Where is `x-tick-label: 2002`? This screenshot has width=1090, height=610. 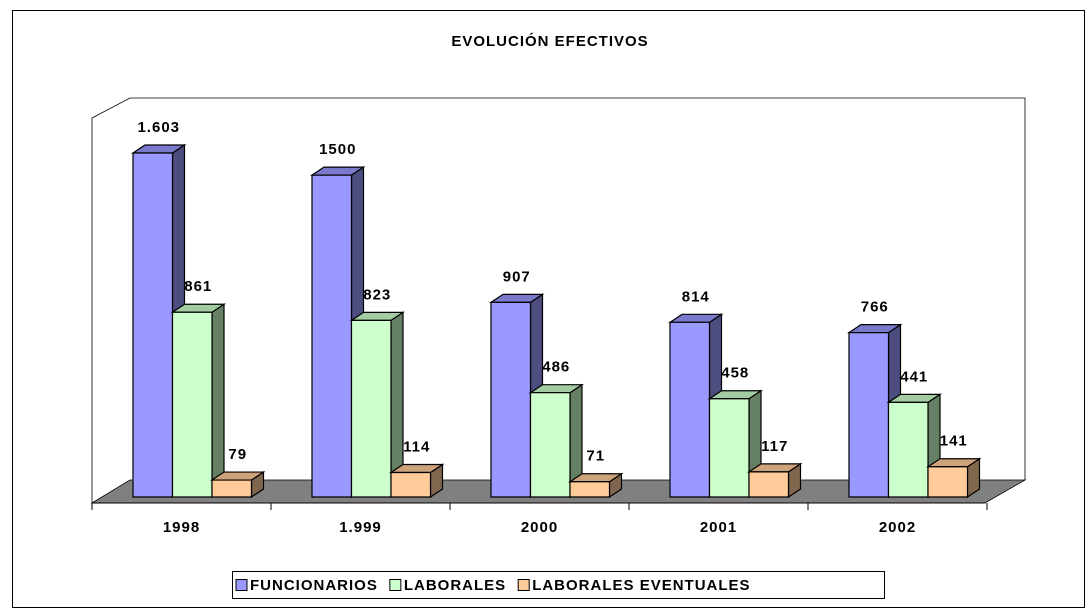
x-tick-label: 2002 is located at coordinates (897, 527).